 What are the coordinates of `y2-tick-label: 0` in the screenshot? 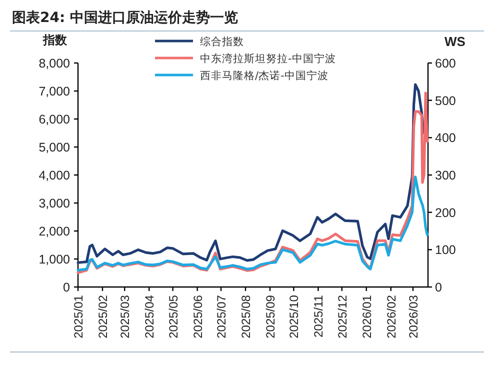 It's located at (438, 287).